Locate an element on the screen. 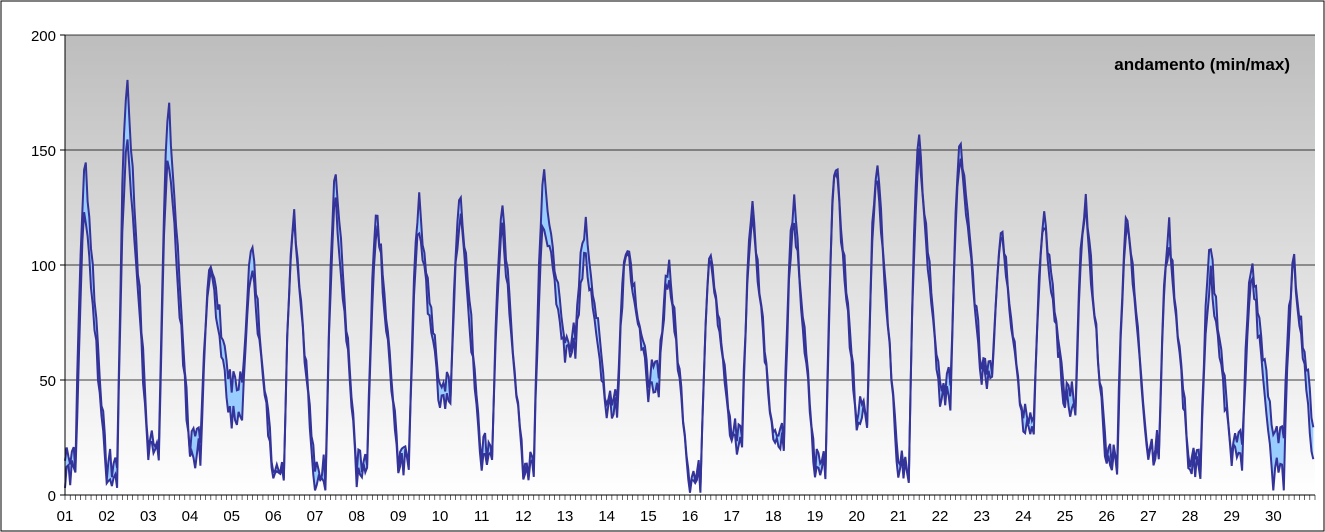 The width and height of the screenshot is (1325, 532). x-tick-label: 25 is located at coordinates (1065, 516).